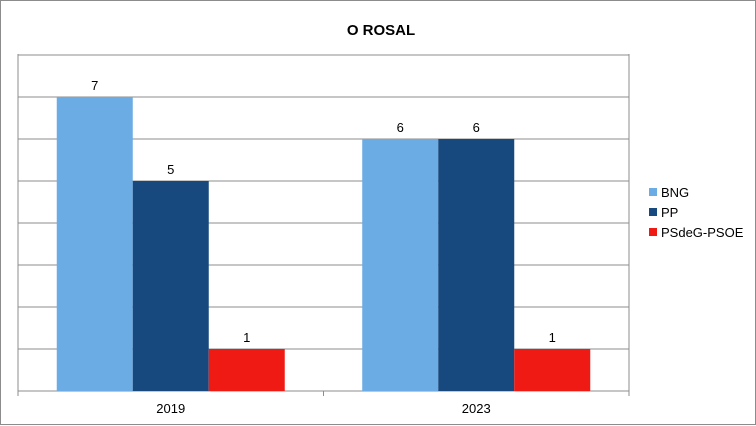 Image resolution: width=756 pixels, height=426 pixels. What do you see at coordinates (170, 408) in the screenshot?
I see `x-tick-label: 2019` at bounding box center [170, 408].